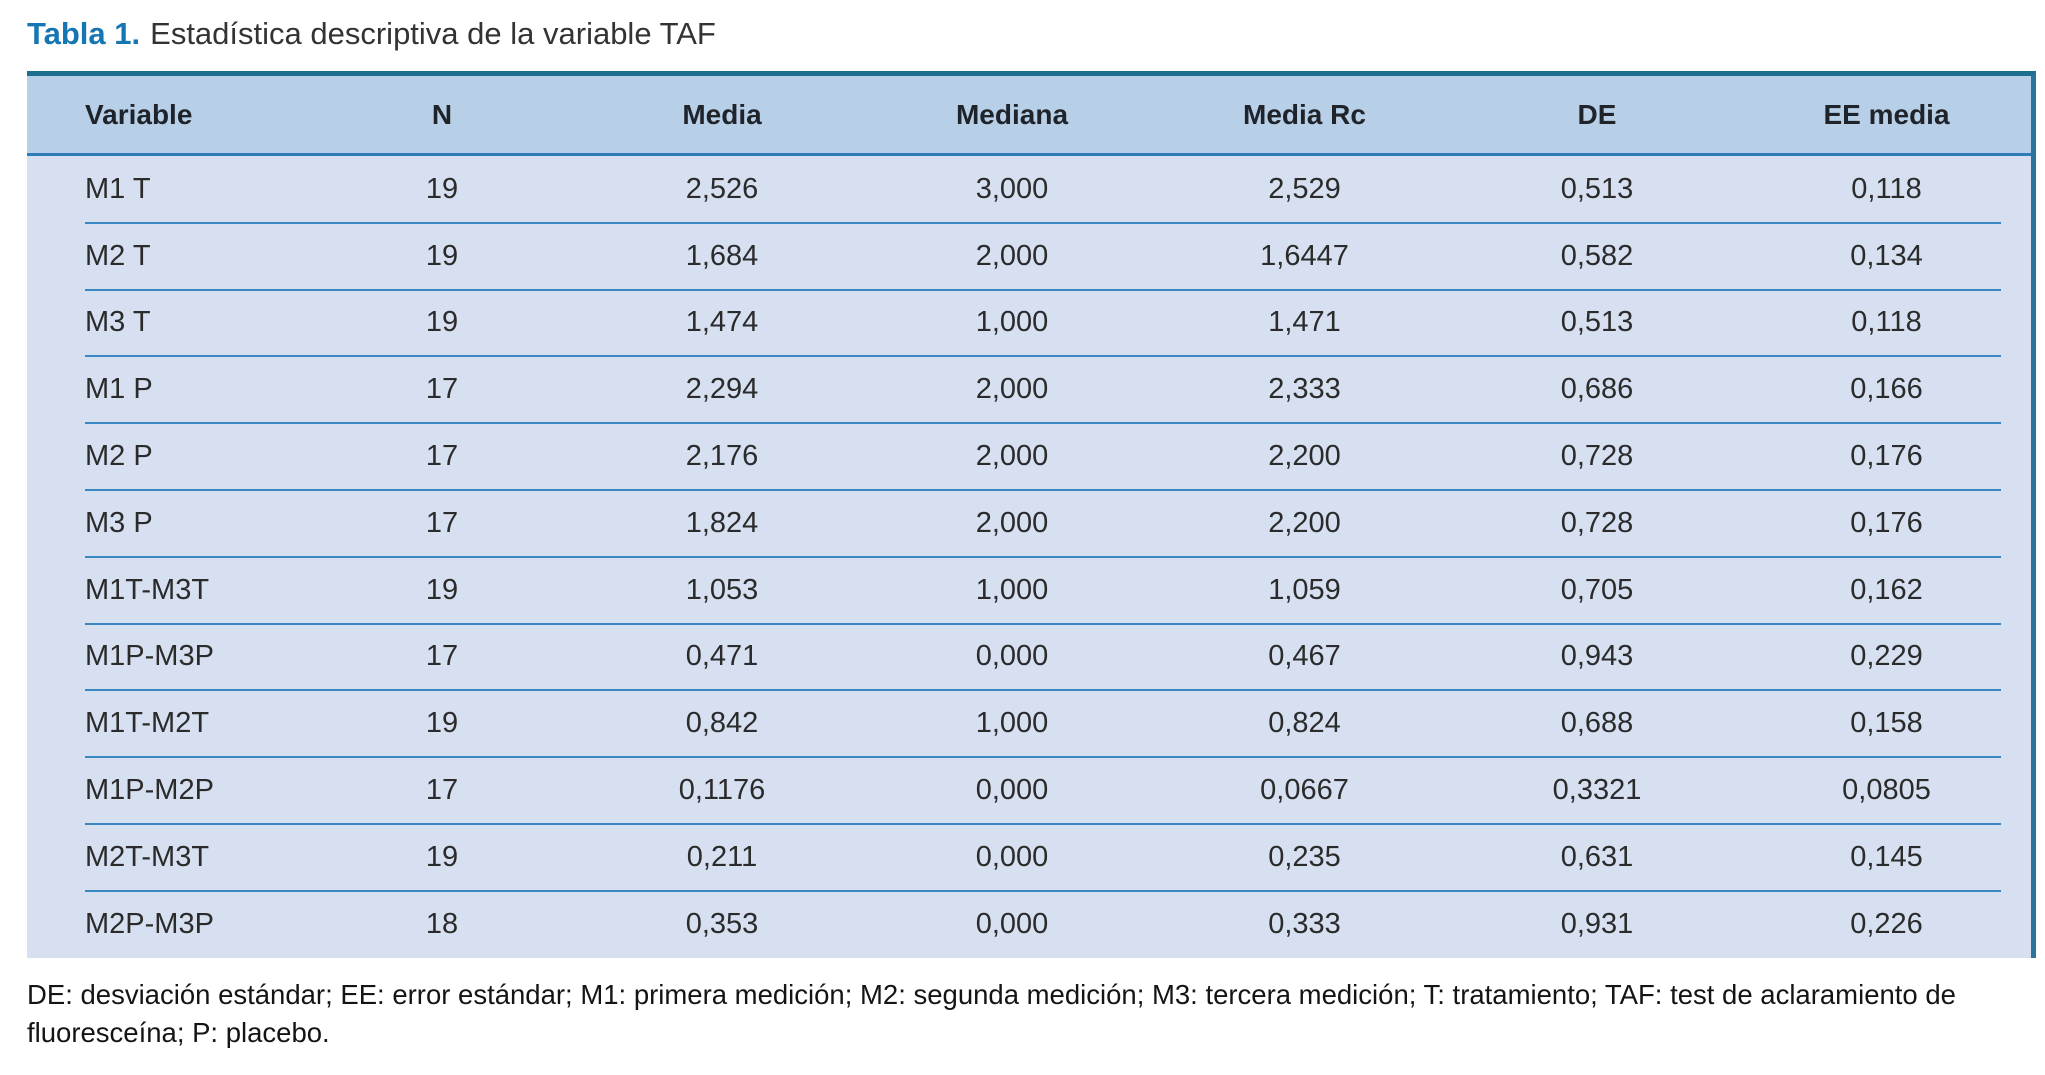 Image resolution: width=2045 pixels, height=1075 pixels. What do you see at coordinates (147, 723) in the screenshot?
I see `row-variable-label: M1T-M2T` at bounding box center [147, 723].